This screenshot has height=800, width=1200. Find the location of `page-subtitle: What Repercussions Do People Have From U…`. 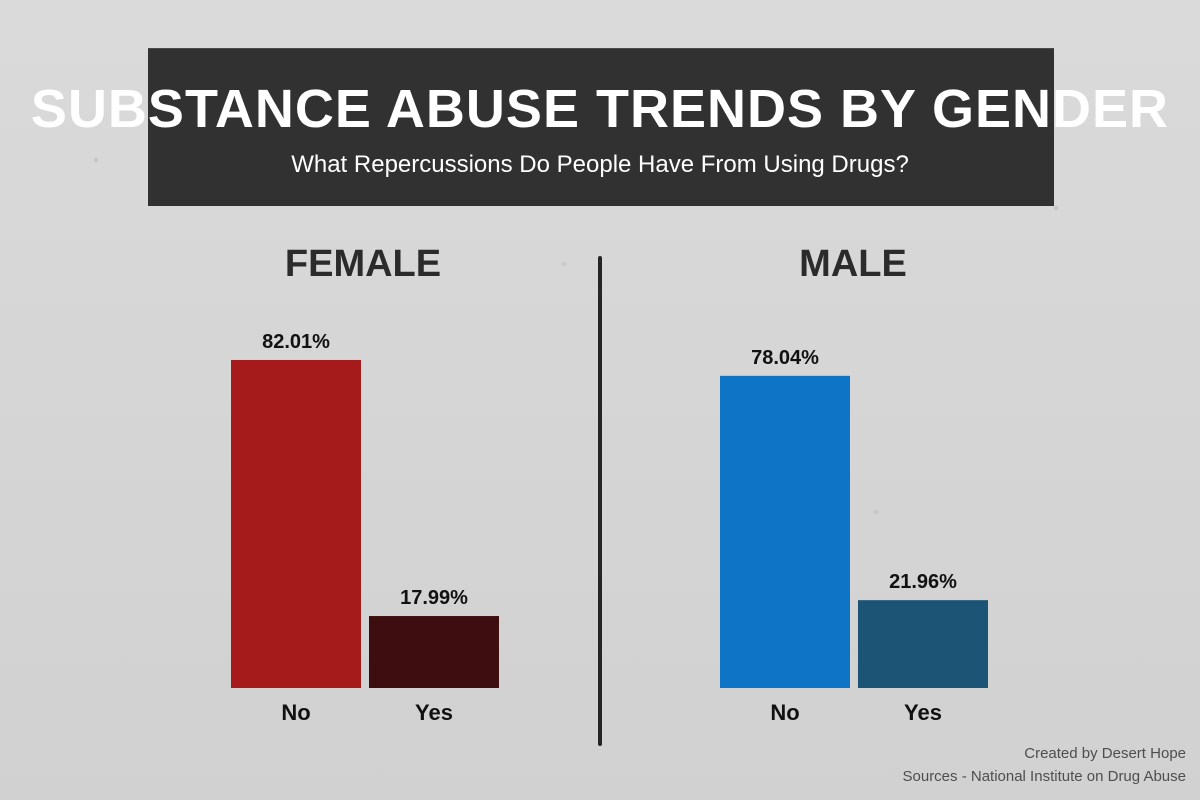

page-subtitle: What Repercussions Do People Have From U… is located at coordinates (600, 164).